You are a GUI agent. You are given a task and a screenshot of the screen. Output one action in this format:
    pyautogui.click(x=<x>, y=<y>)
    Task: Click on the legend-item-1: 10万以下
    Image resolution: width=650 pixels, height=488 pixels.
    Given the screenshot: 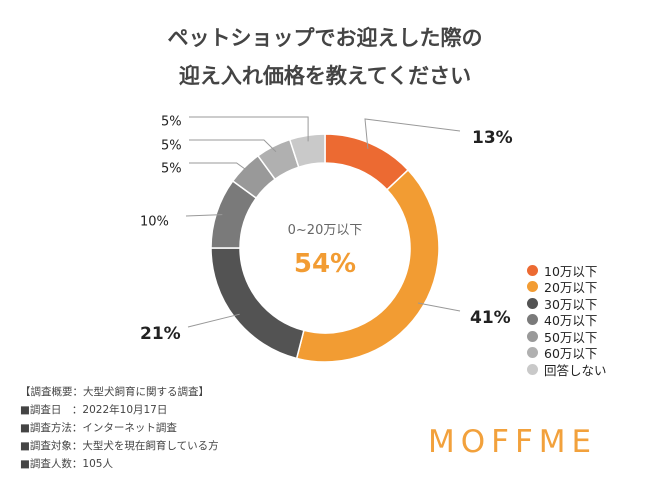 What is the action you would take?
    pyautogui.click(x=567, y=270)
    